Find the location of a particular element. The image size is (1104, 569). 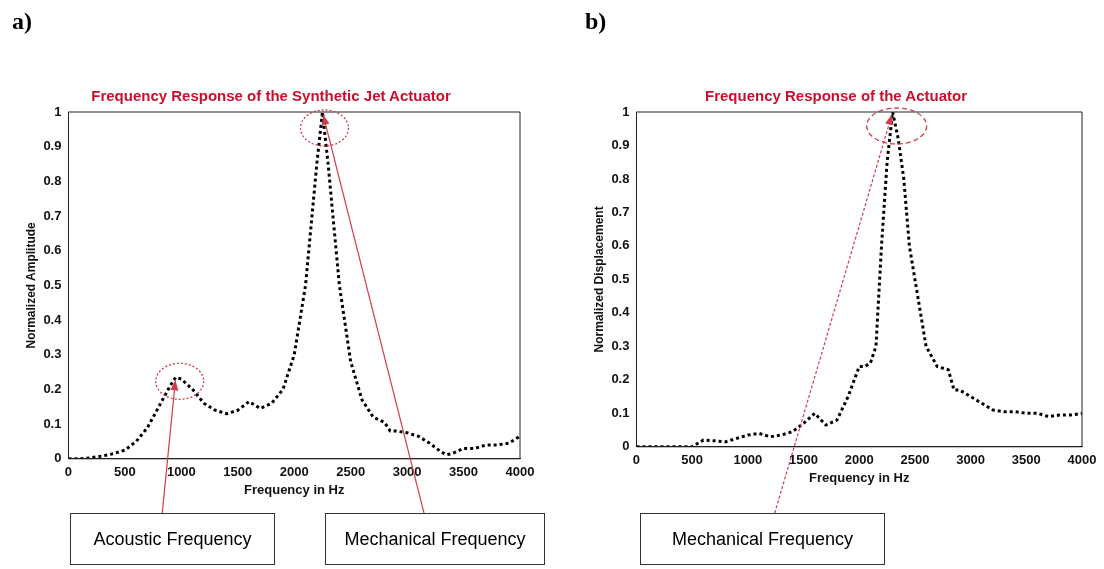

annotation: Acoustic Frequency is located at coordinates (172, 539).